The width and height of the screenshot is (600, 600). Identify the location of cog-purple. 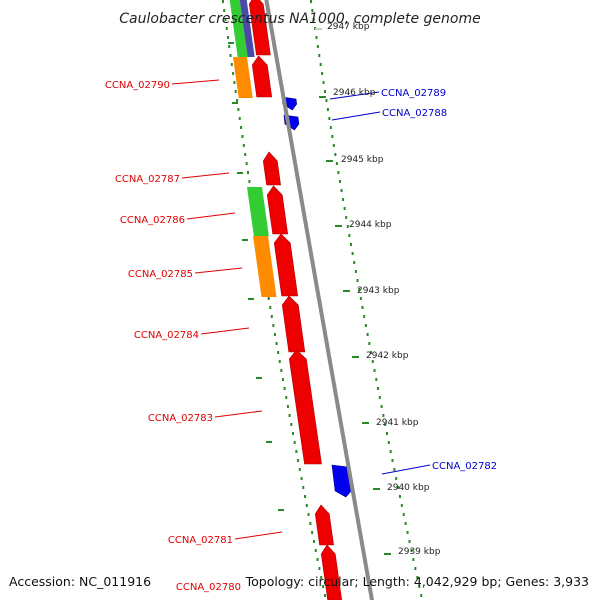
(247, 28).